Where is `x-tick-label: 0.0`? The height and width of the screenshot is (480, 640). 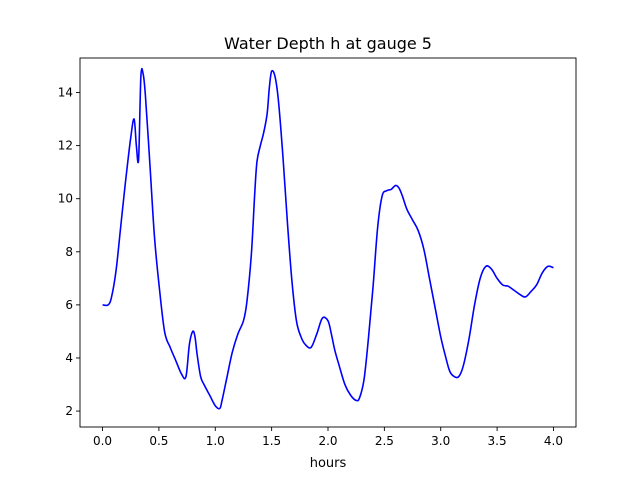
x-tick-label: 0.0 is located at coordinates (102, 441).